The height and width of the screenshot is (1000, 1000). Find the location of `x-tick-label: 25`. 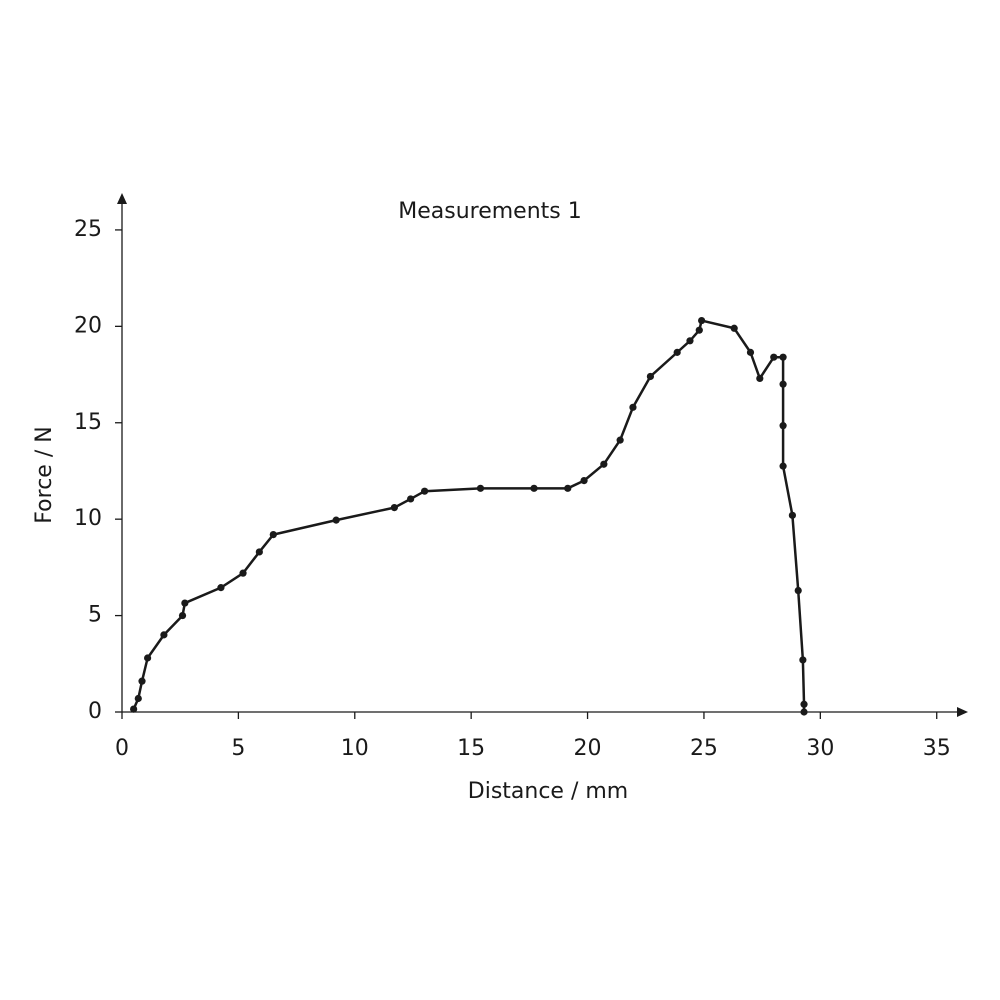

x-tick-label: 25 is located at coordinates (704, 748).